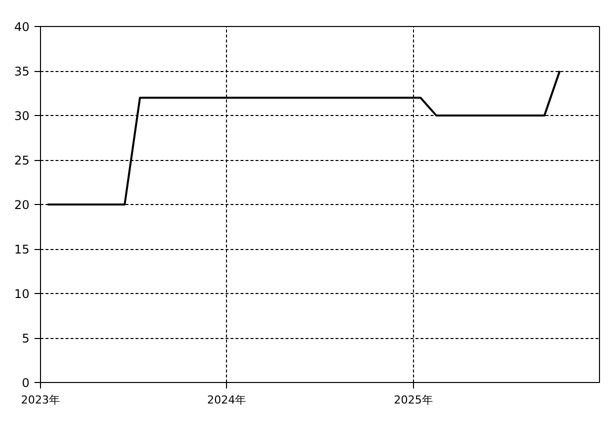 The height and width of the screenshot is (424, 615). What do you see at coordinates (40, 400) in the screenshot?
I see `x-tick-label: 2023年` at bounding box center [40, 400].